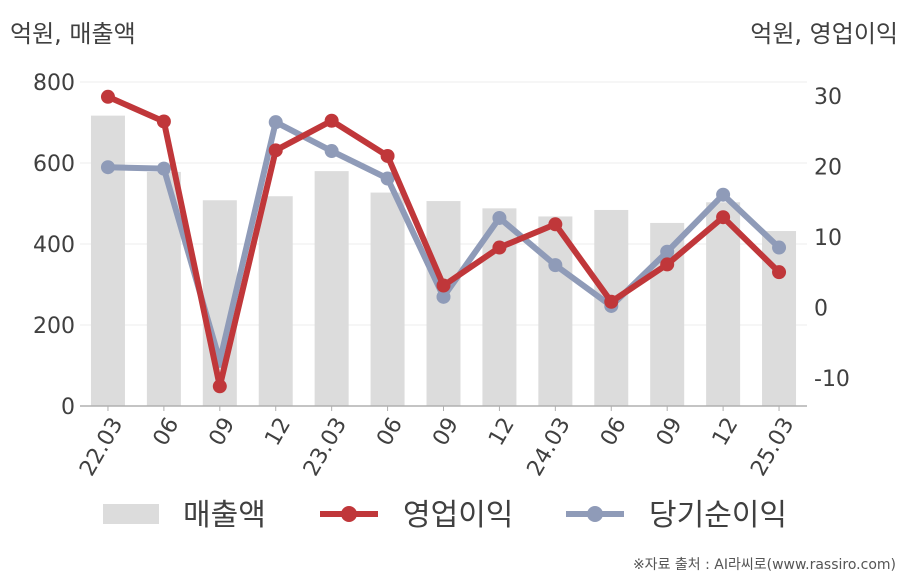 The width and height of the screenshot is (908, 580). I want to click on legend-operating-profit-marker, so click(349, 514).